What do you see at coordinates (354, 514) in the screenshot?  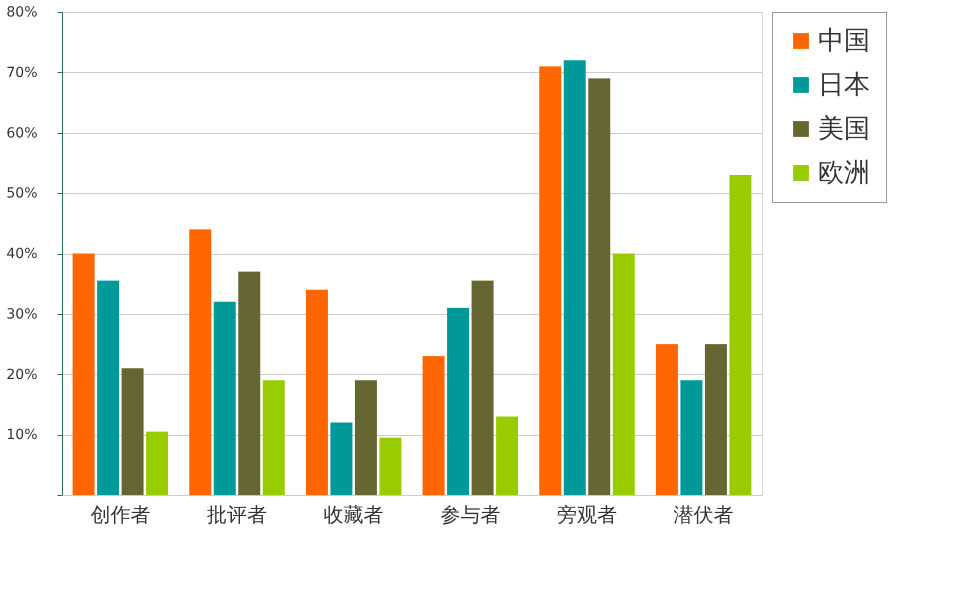 I see `x-tick-label: 收藏者` at bounding box center [354, 514].